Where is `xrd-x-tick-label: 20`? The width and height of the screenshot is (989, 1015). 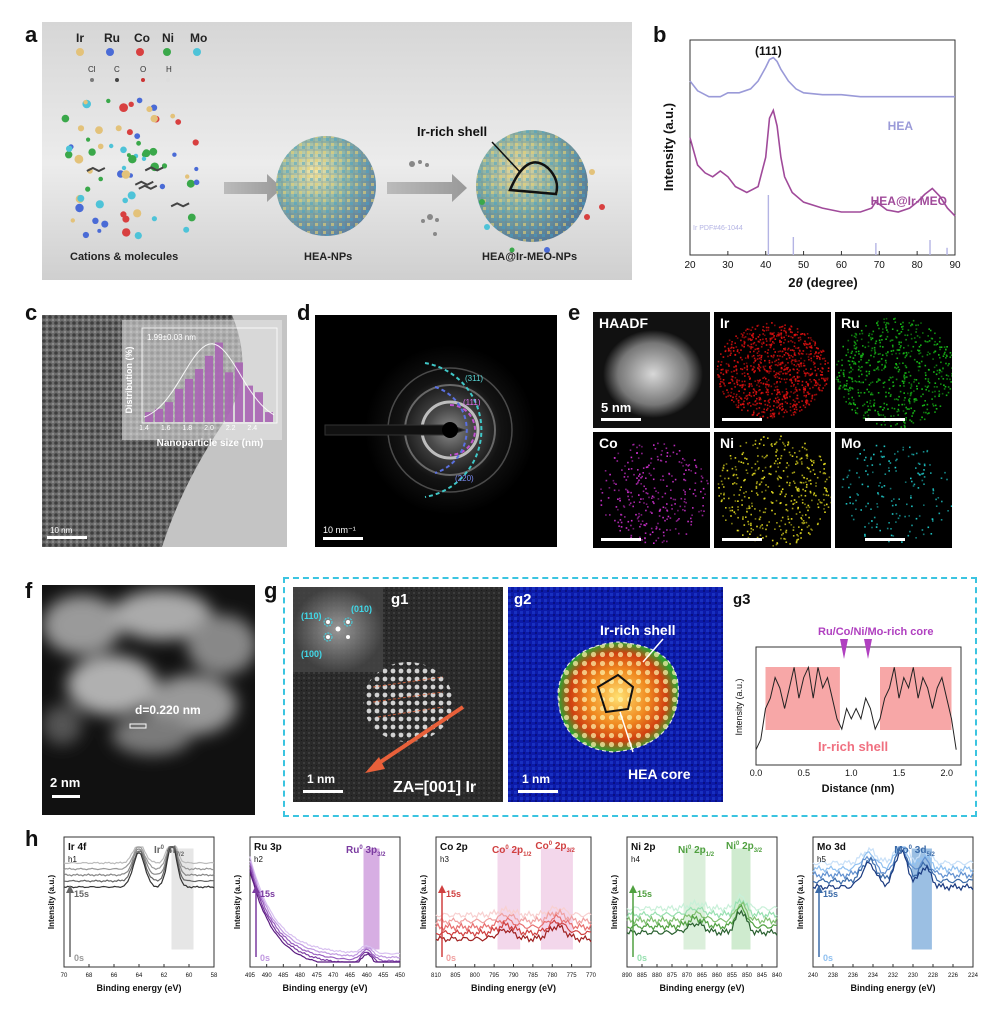 xrd-x-tick-label: 20 is located at coordinates (690, 265).